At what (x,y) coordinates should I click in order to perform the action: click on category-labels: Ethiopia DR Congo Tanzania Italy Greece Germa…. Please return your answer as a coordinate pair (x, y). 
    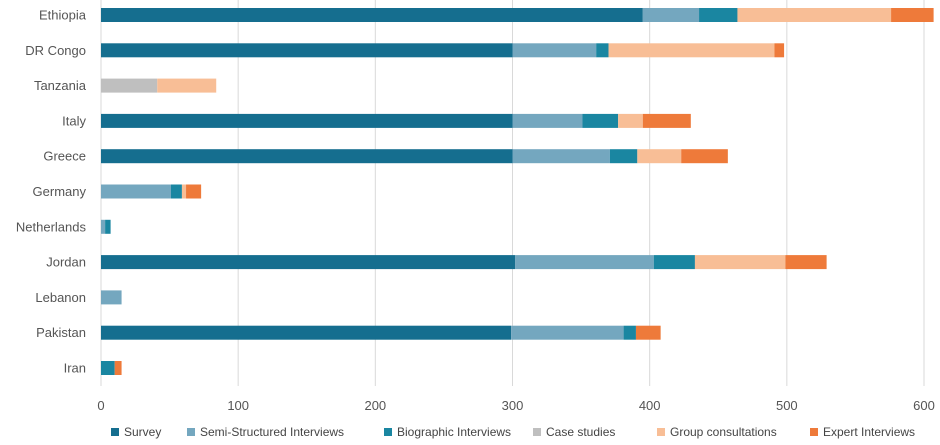
    Looking at the image, I should click on (51, 192).